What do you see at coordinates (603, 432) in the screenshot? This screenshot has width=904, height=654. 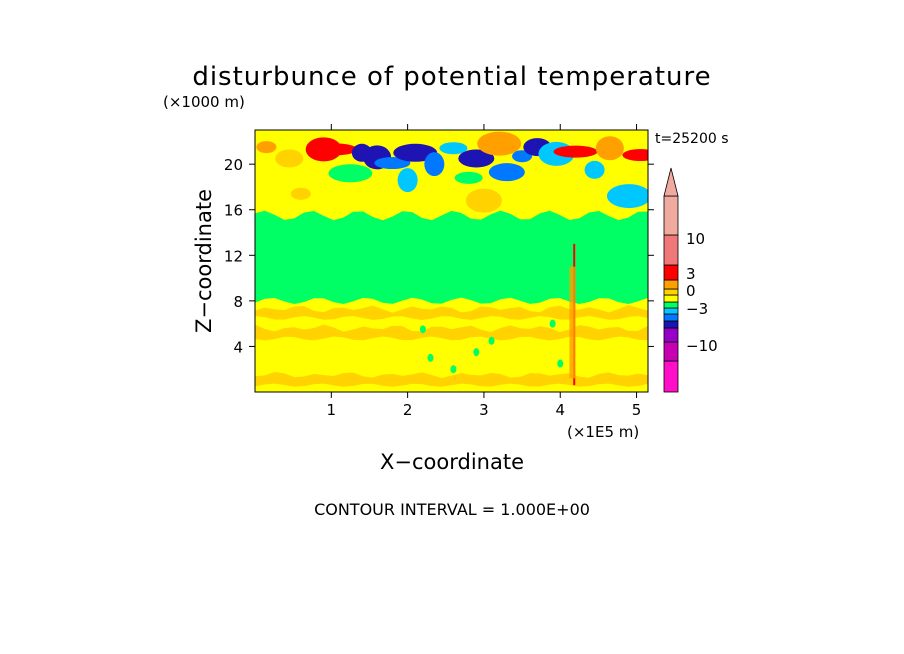 I see `x-unit-label: (×1E5 m)` at bounding box center [603, 432].